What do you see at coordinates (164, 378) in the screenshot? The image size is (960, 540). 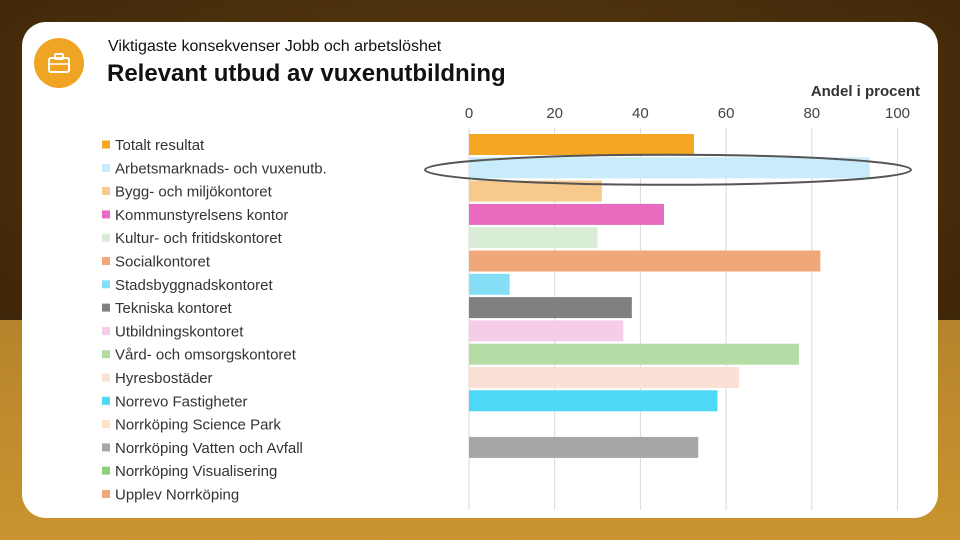 I see `legend-entry: Hyresbostäder` at bounding box center [164, 378].